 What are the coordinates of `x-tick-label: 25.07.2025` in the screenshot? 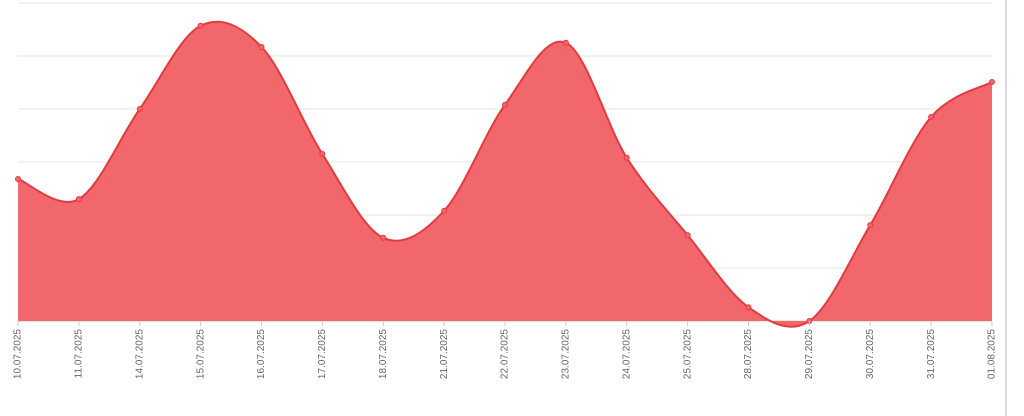 It's located at (687, 354).